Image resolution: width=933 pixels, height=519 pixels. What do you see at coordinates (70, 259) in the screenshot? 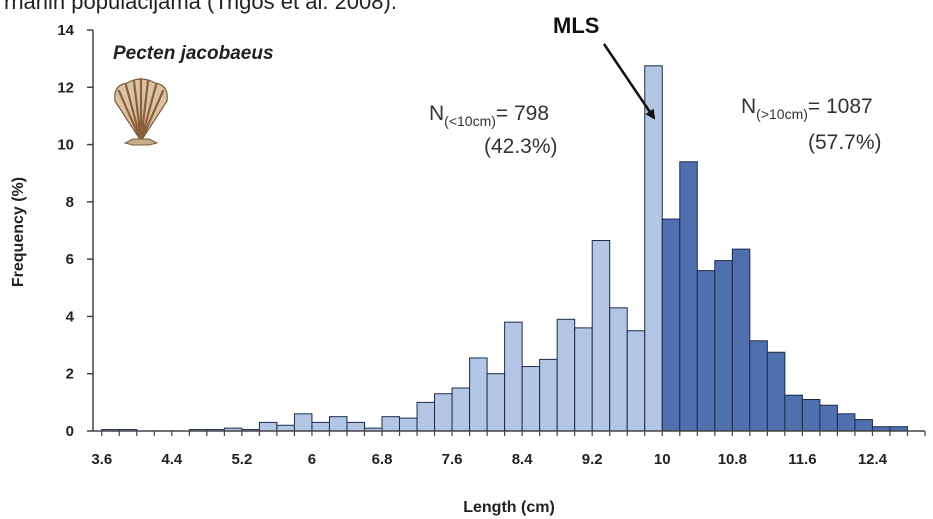
I see `y-tick-label: 6` at bounding box center [70, 259].